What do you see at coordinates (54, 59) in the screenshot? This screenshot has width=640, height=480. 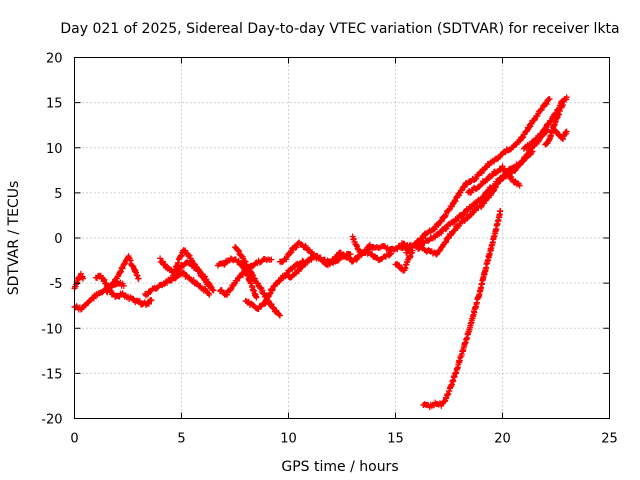 I see `y-tick-label: 20` at bounding box center [54, 59].